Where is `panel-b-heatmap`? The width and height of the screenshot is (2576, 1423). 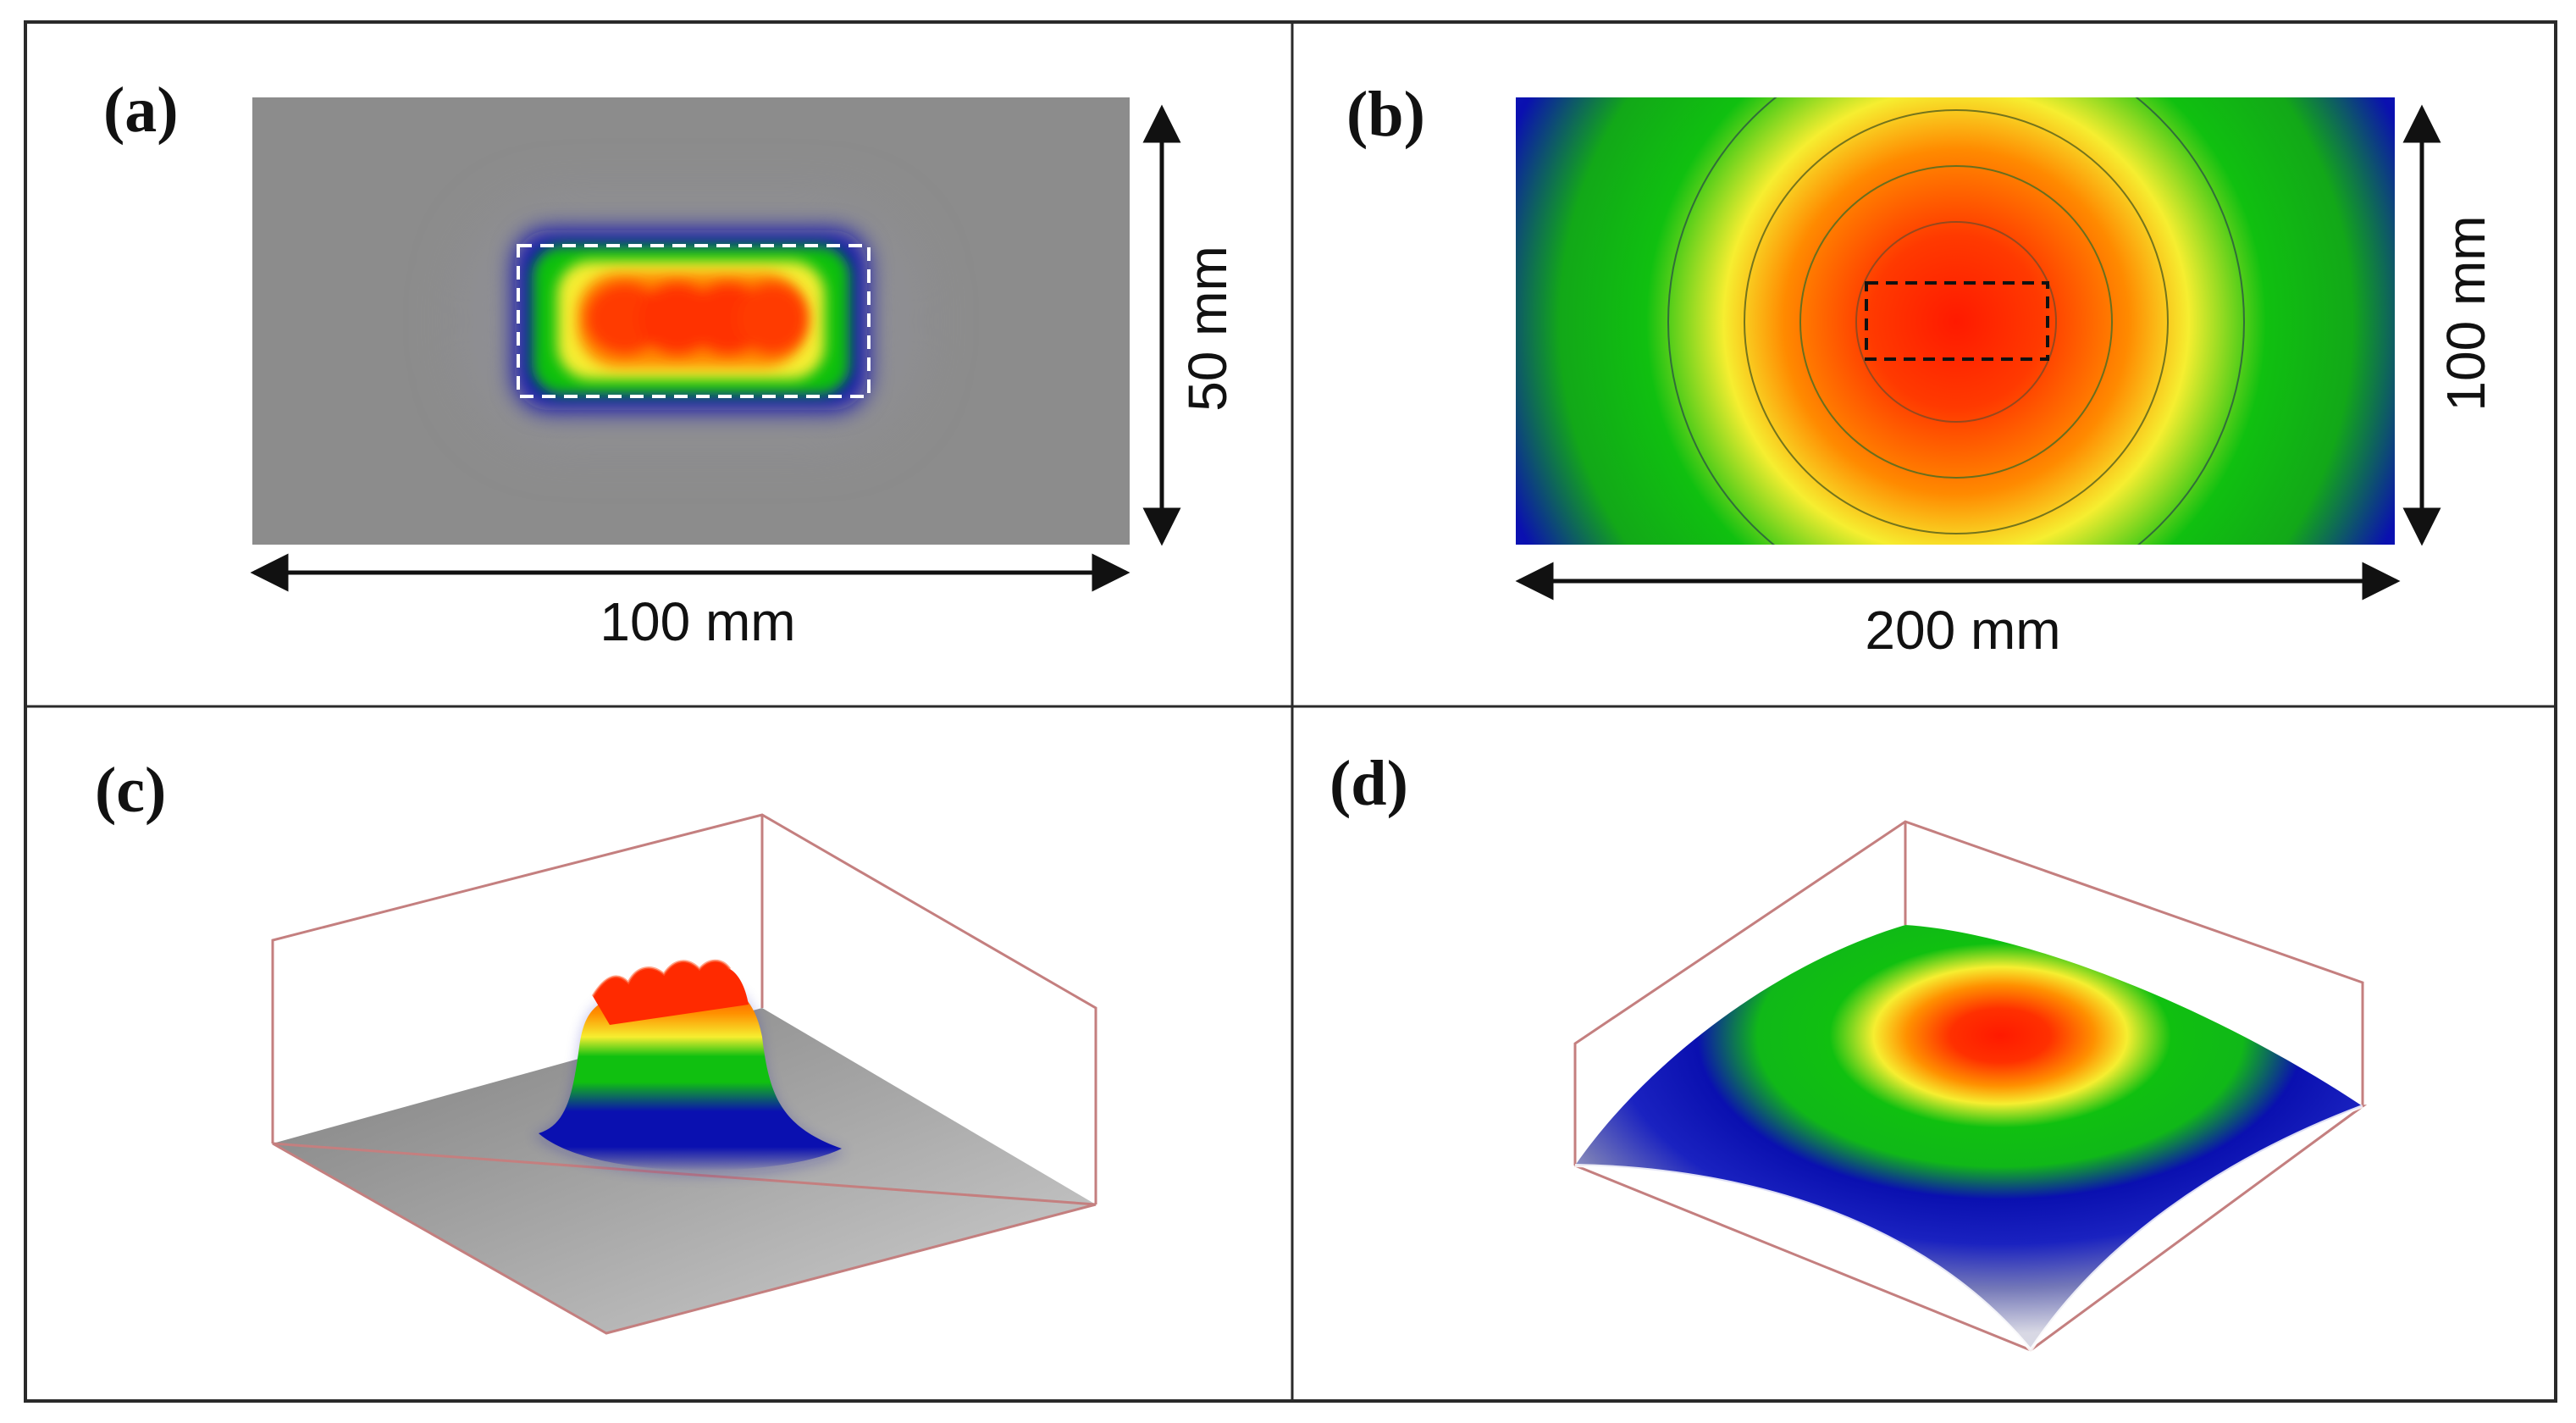 panel-b-heatmap is located at coordinates (1955, 321).